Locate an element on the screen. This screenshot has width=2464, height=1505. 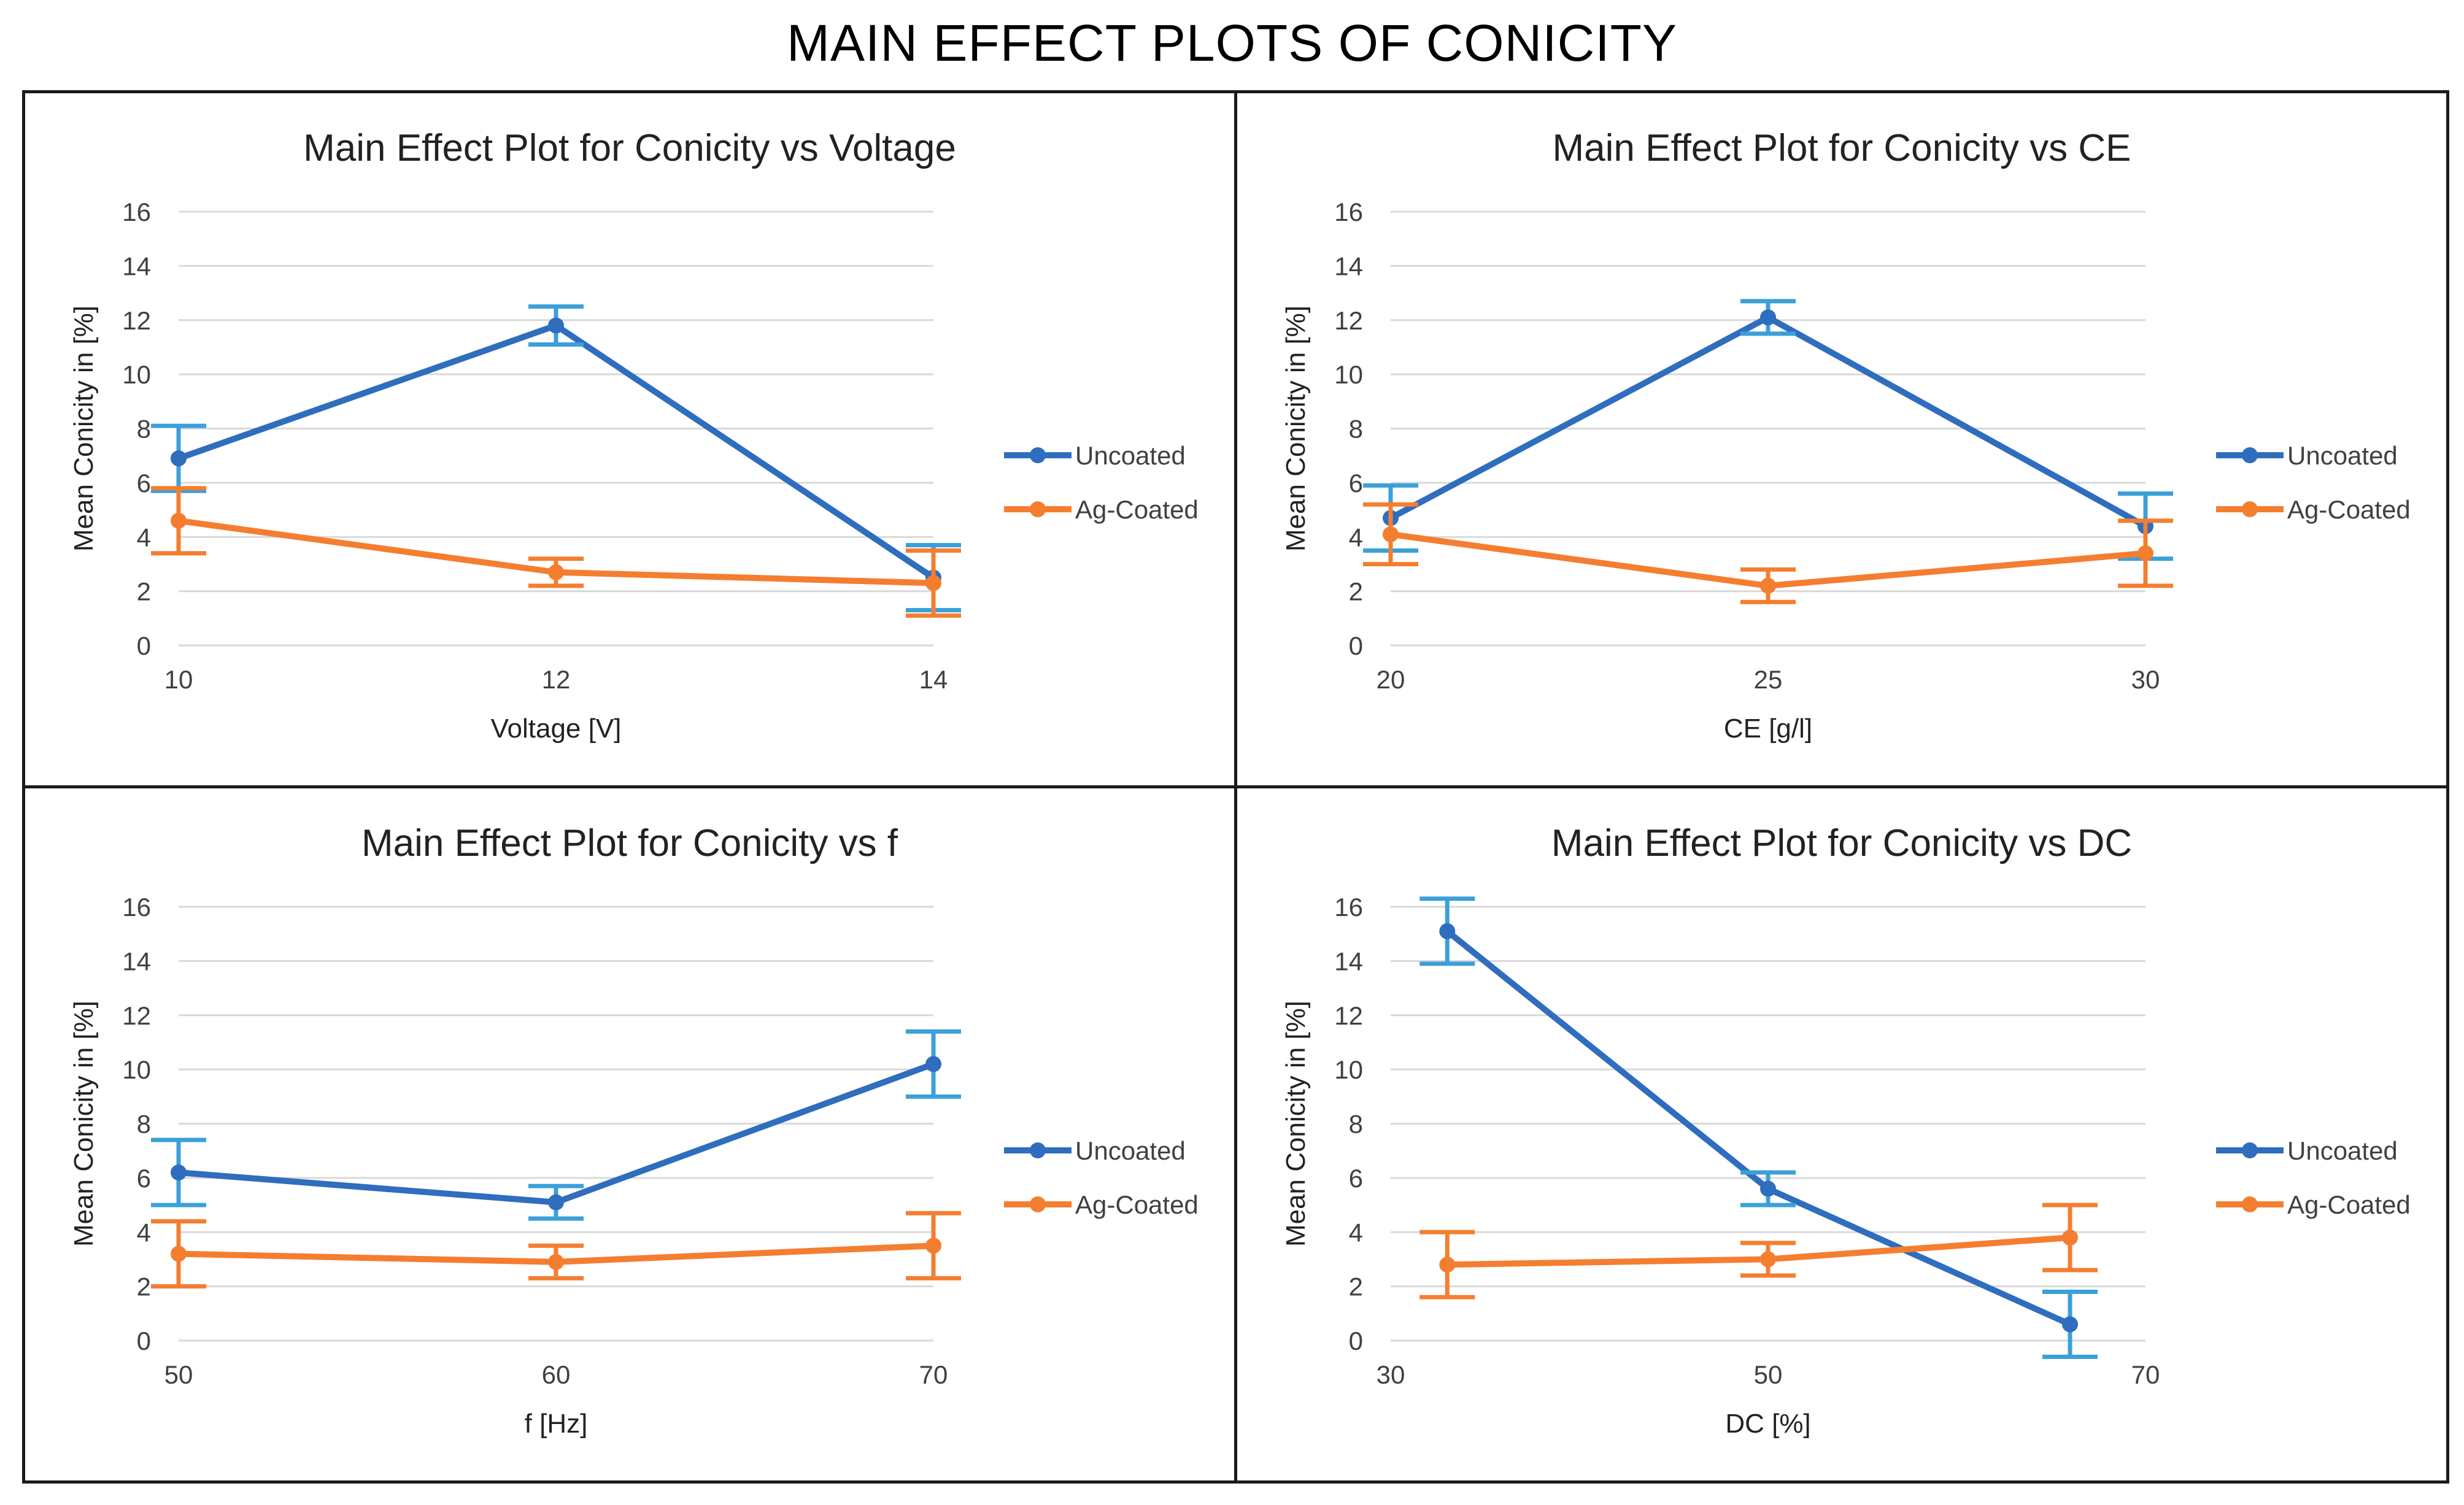
chart-title: Main Effect Plot for Conicity vs Voltage is located at coordinates (629, 148).